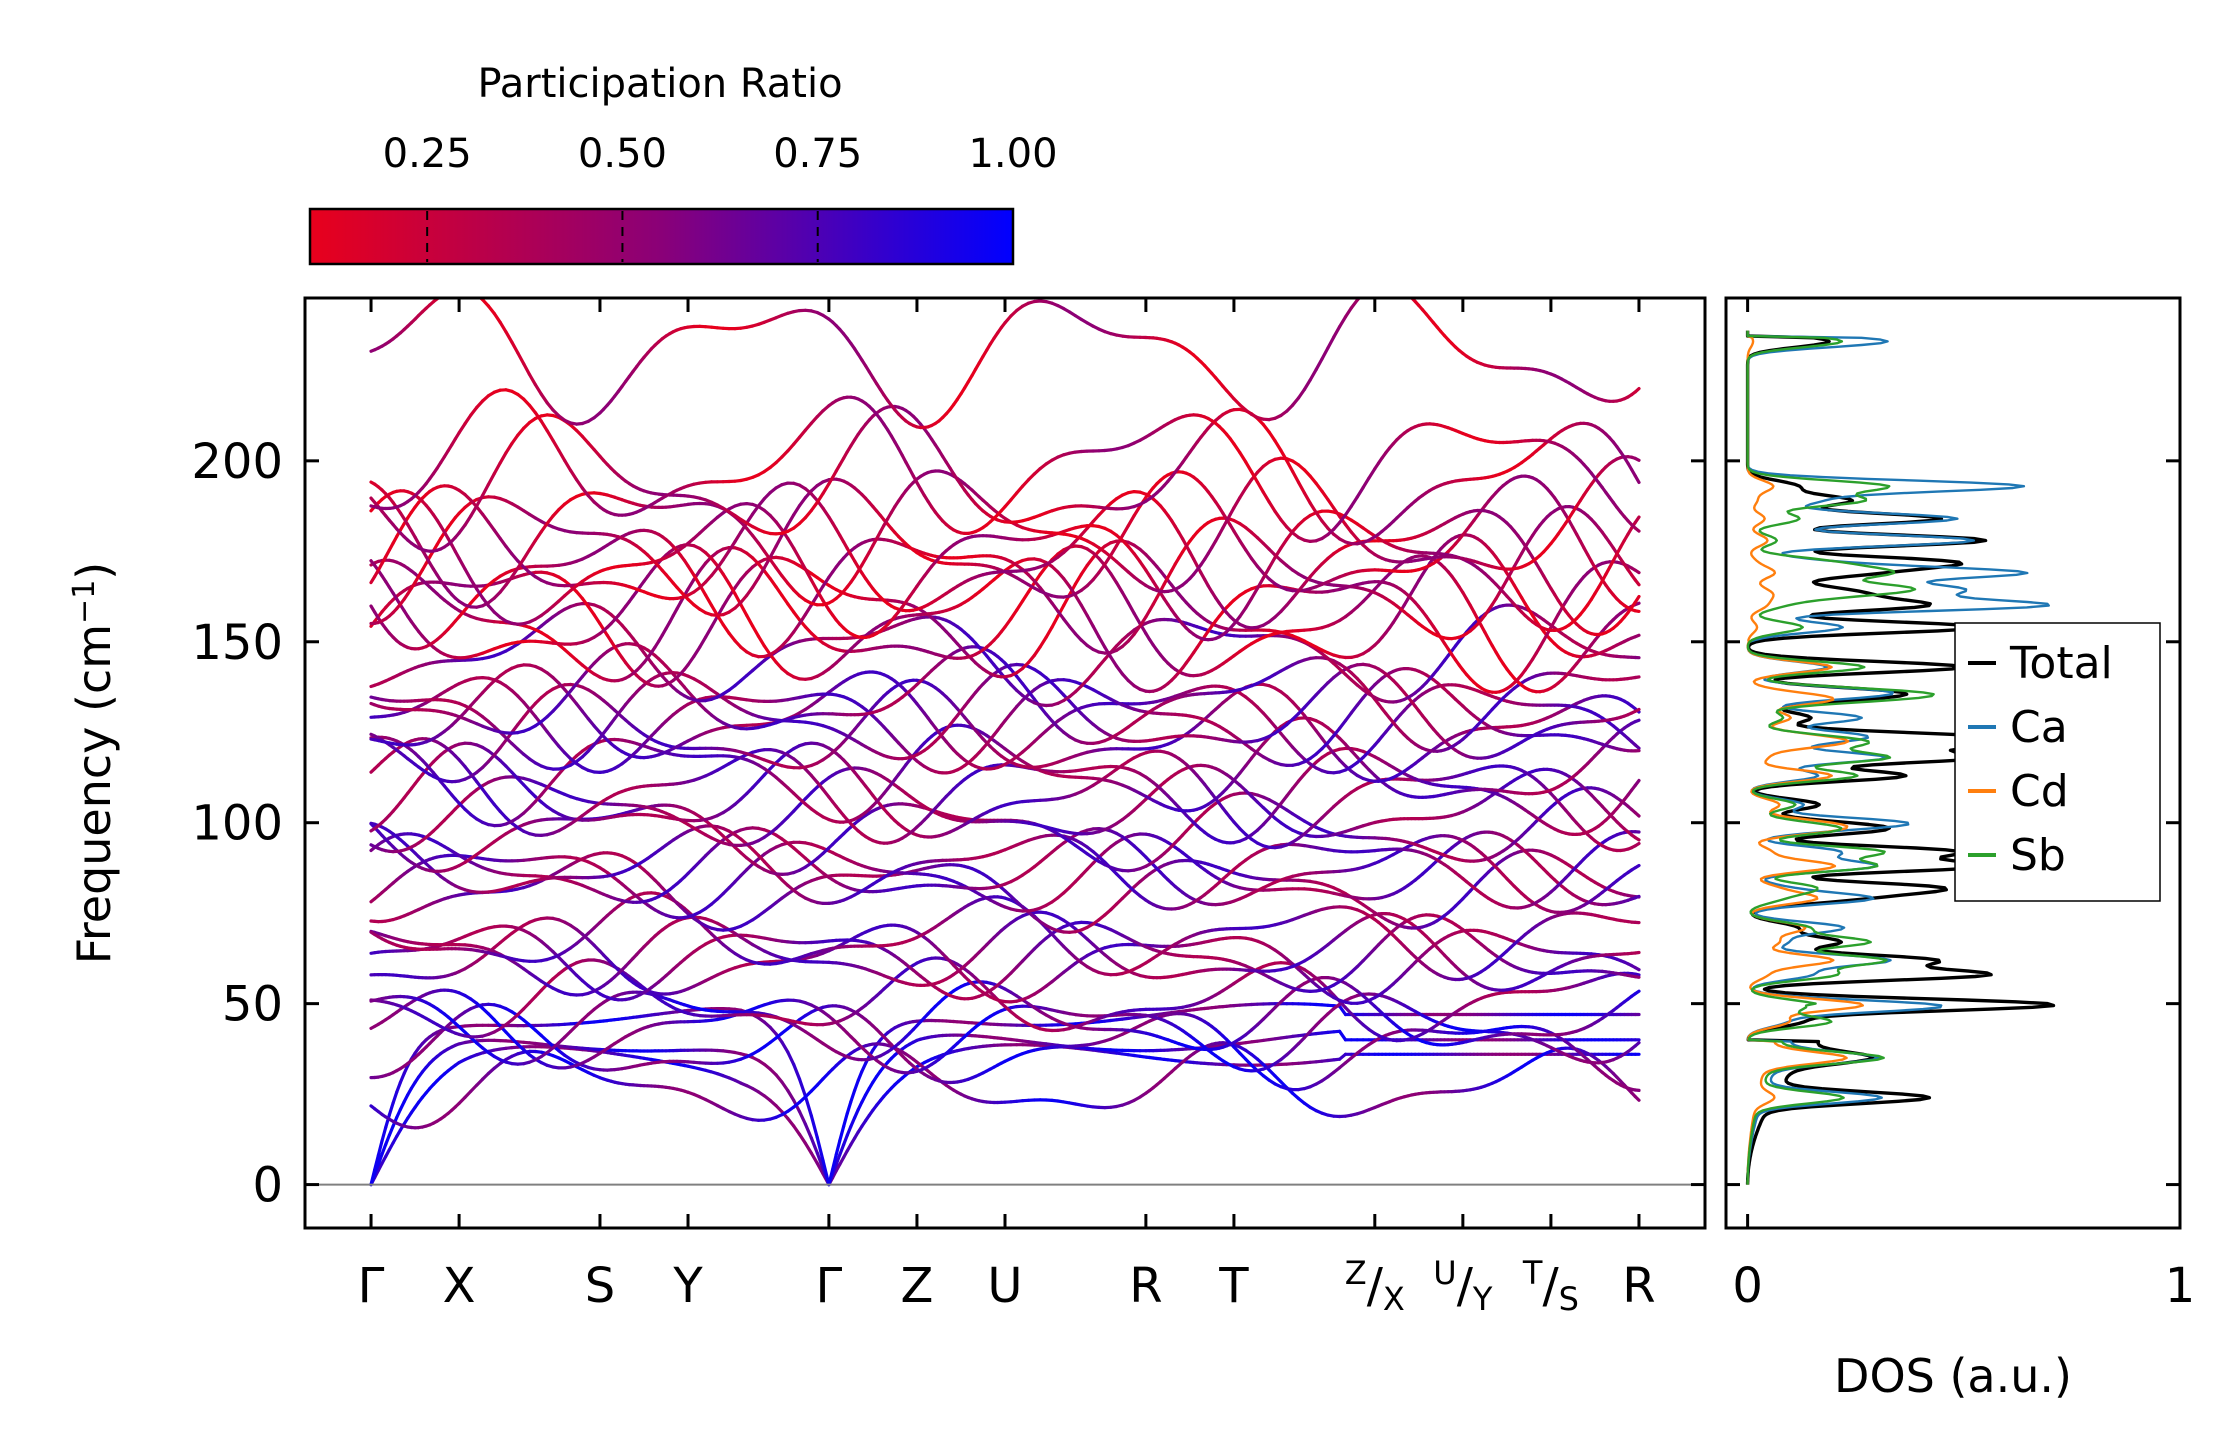  Describe the element at coordinates (622, 154) in the screenshot. I see `colorbar-tick-label: 0.50` at that location.